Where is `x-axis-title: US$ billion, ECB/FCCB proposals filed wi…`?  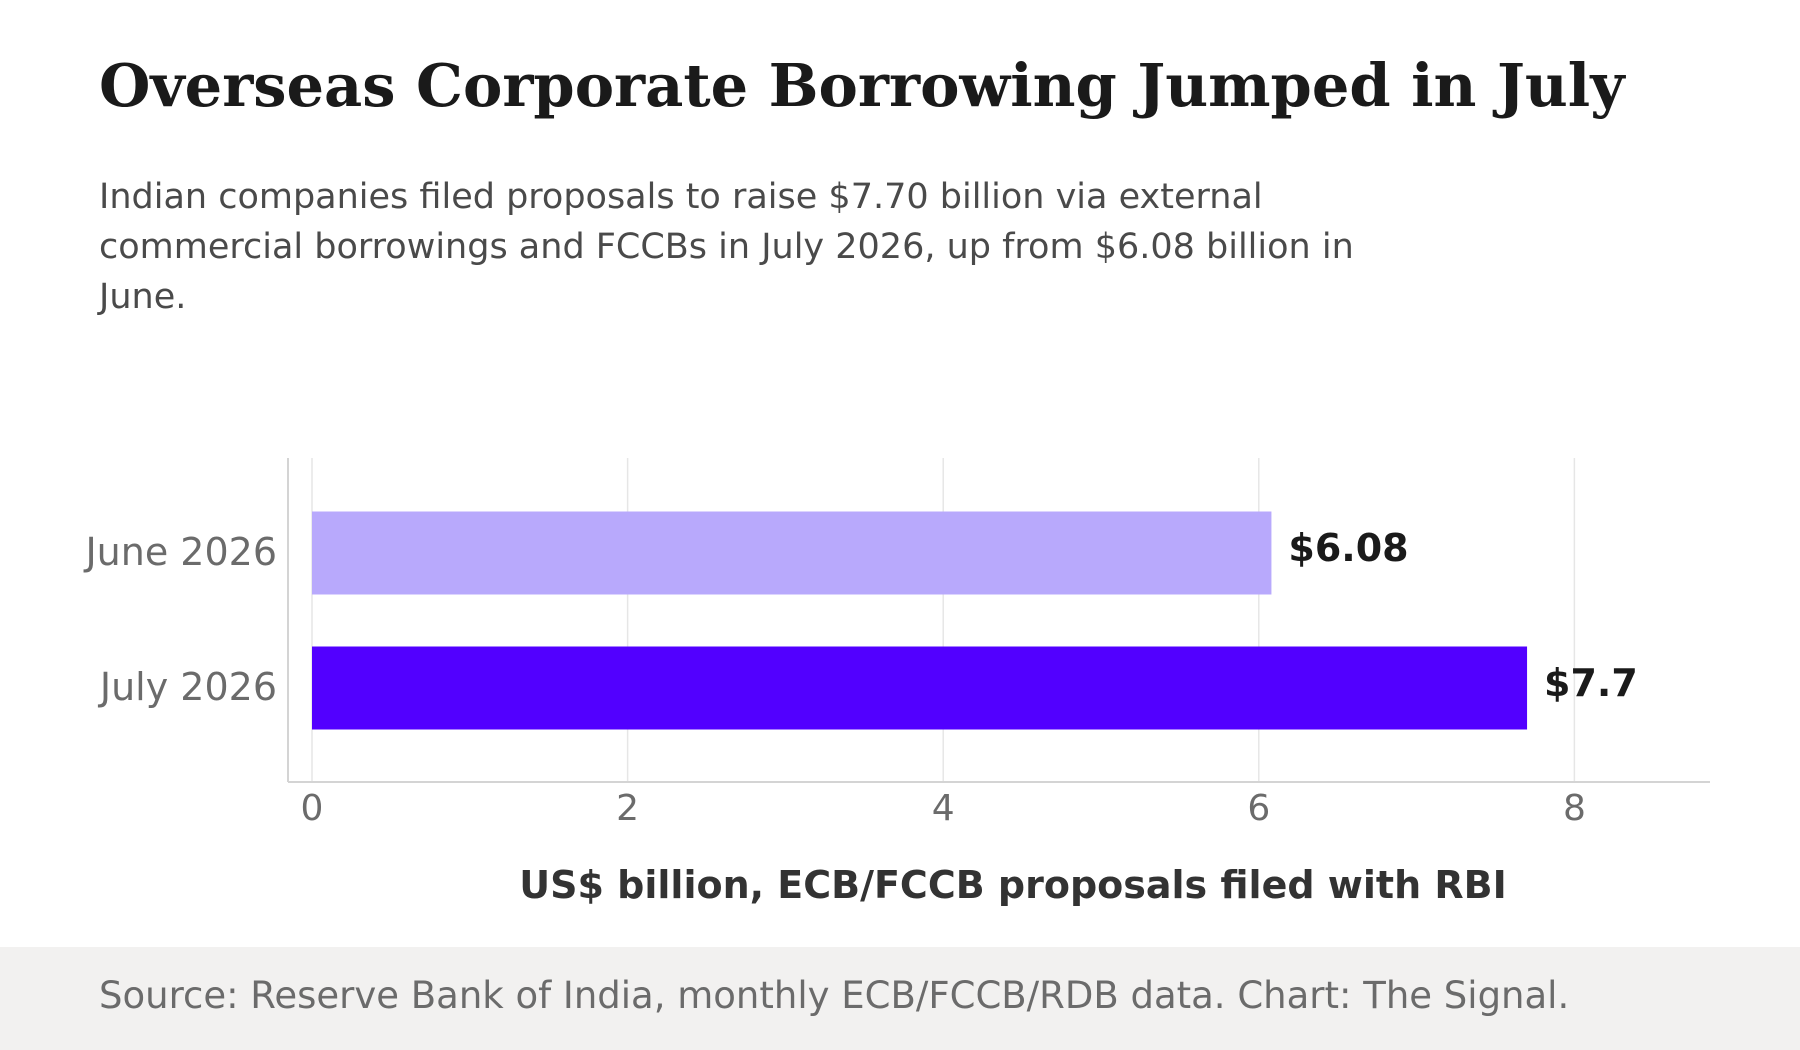
x-axis-title: US$ billion, ECB/FCCB proposals filed wi… is located at coordinates (1012, 885).